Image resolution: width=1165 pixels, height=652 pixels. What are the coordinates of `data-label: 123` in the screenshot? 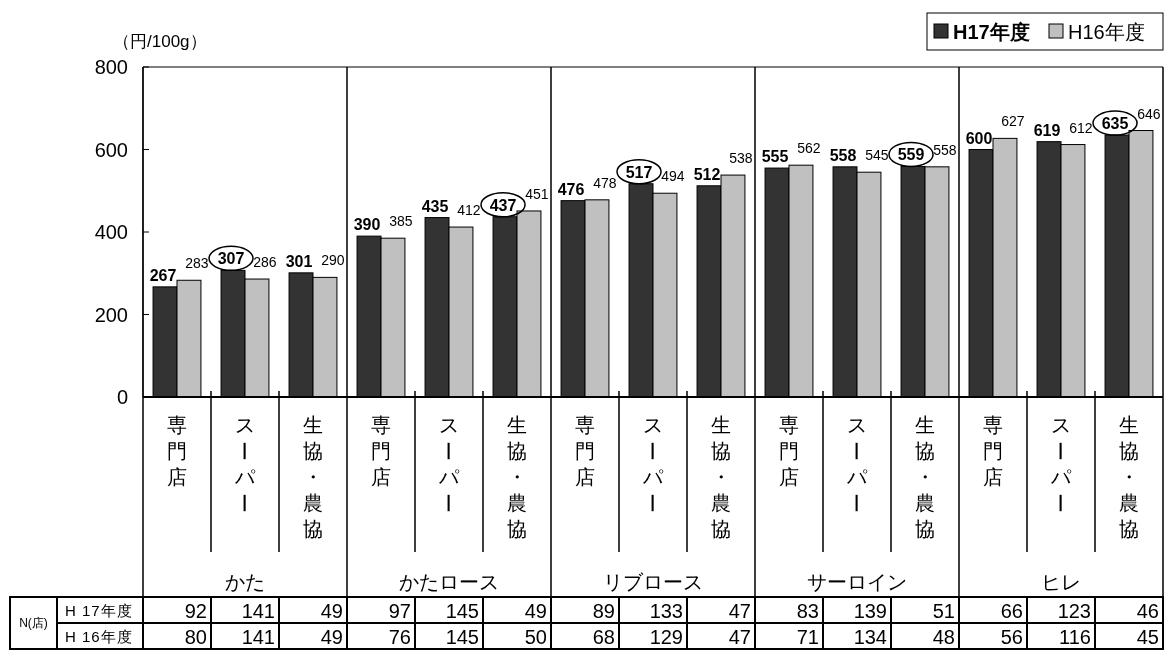 It's located at (1074, 611).